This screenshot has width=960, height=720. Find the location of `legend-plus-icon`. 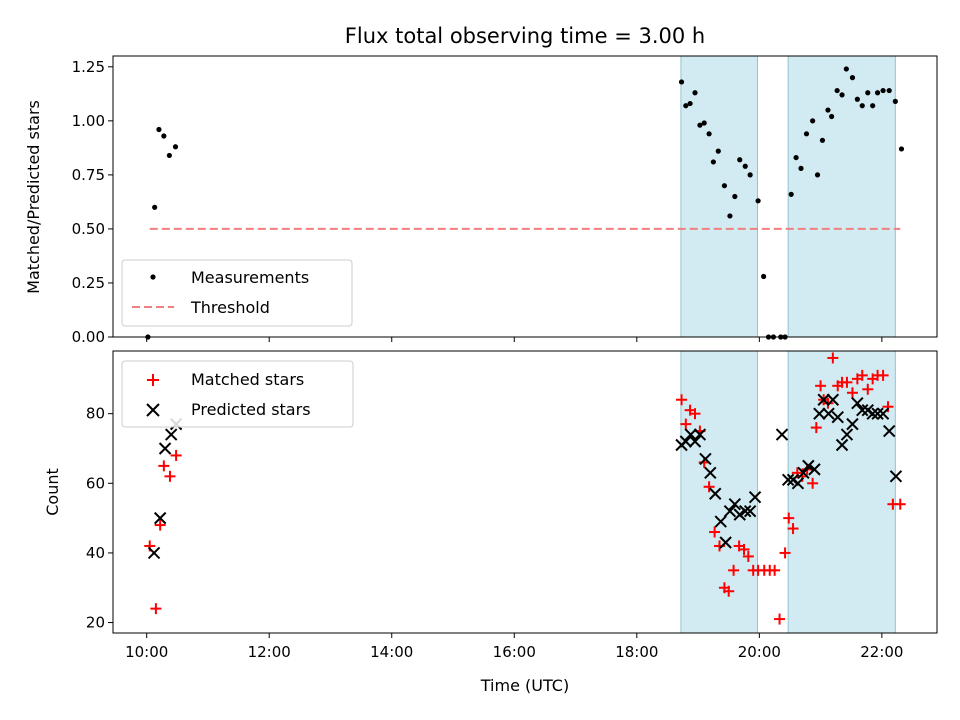

legend-plus-icon is located at coordinates (153, 380).